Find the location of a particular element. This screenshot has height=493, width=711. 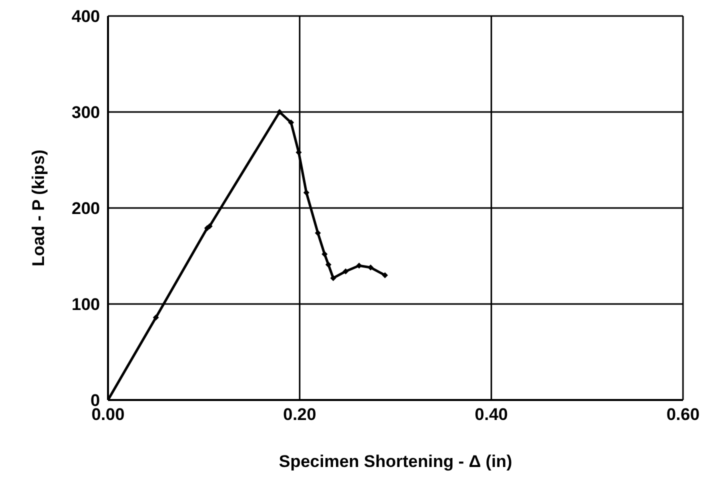

x-tick-label: 0.40 is located at coordinates (491, 414).